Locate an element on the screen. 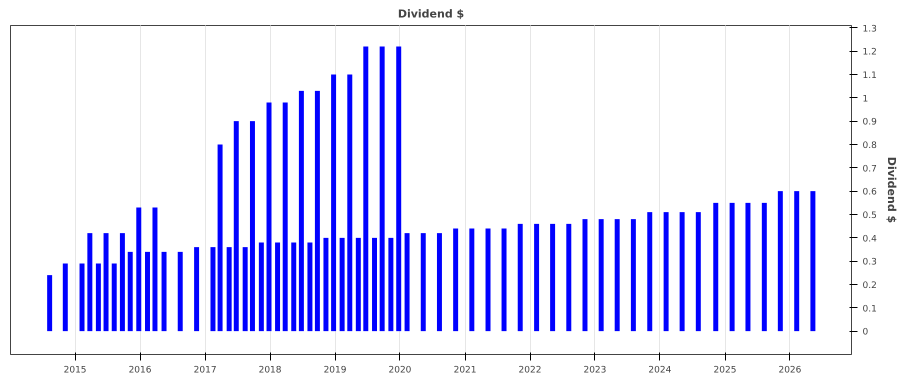  x-tick-label: 2024 is located at coordinates (660, 370).